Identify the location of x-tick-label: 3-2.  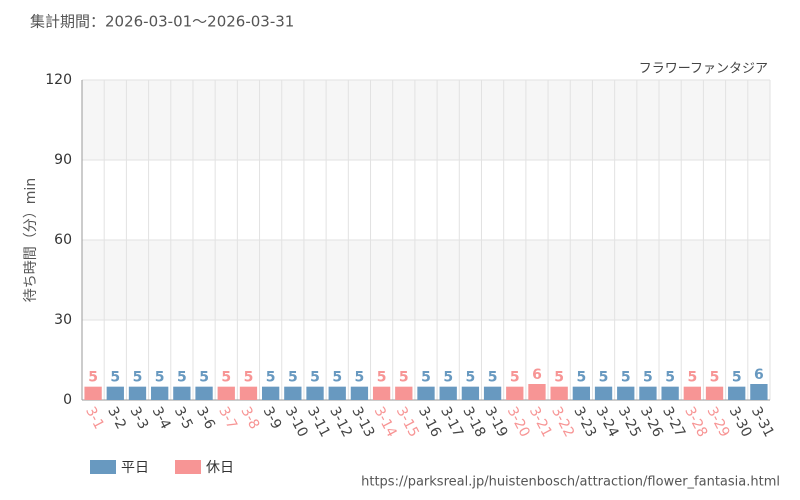
(116, 418).